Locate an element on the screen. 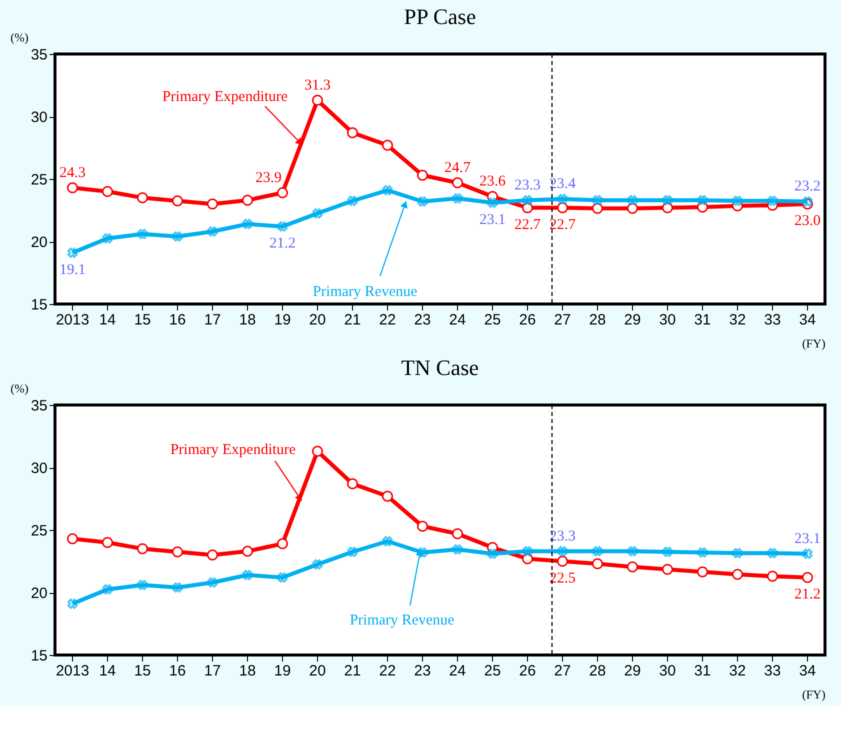  data-label: 23.0 is located at coordinates (807, 221).